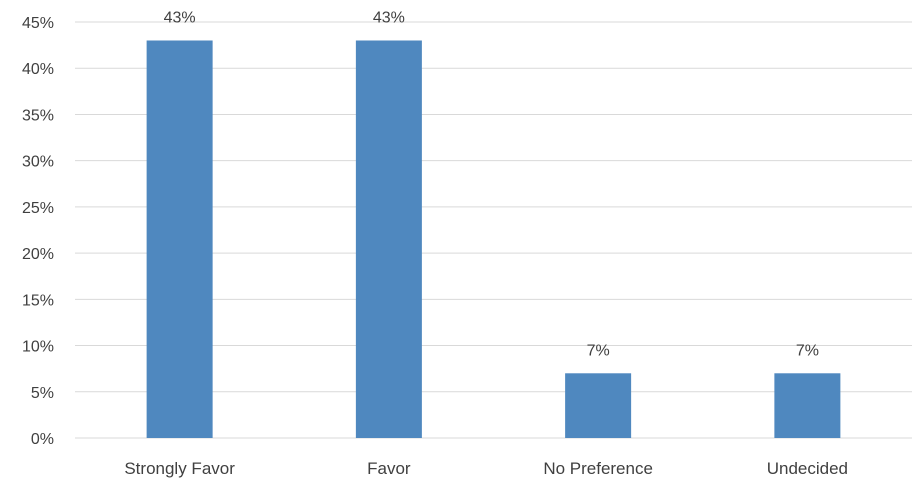 The width and height of the screenshot is (917, 485). What do you see at coordinates (598, 468) in the screenshot?
I see `x-category-label: No Preference` at bounding box center [598, 468].